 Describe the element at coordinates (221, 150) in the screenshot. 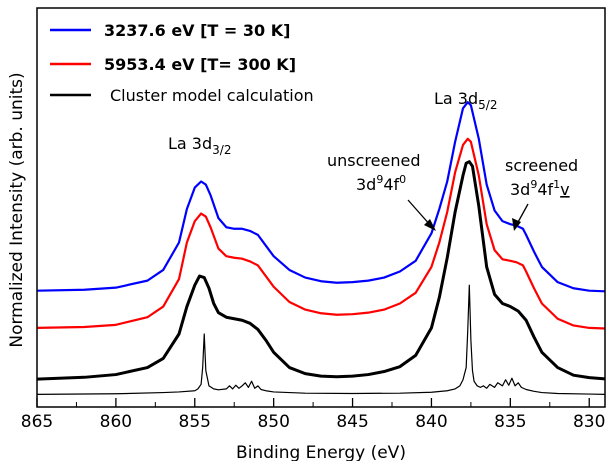

I see `annotation-la-3d32-sub: 3/2` at that location.